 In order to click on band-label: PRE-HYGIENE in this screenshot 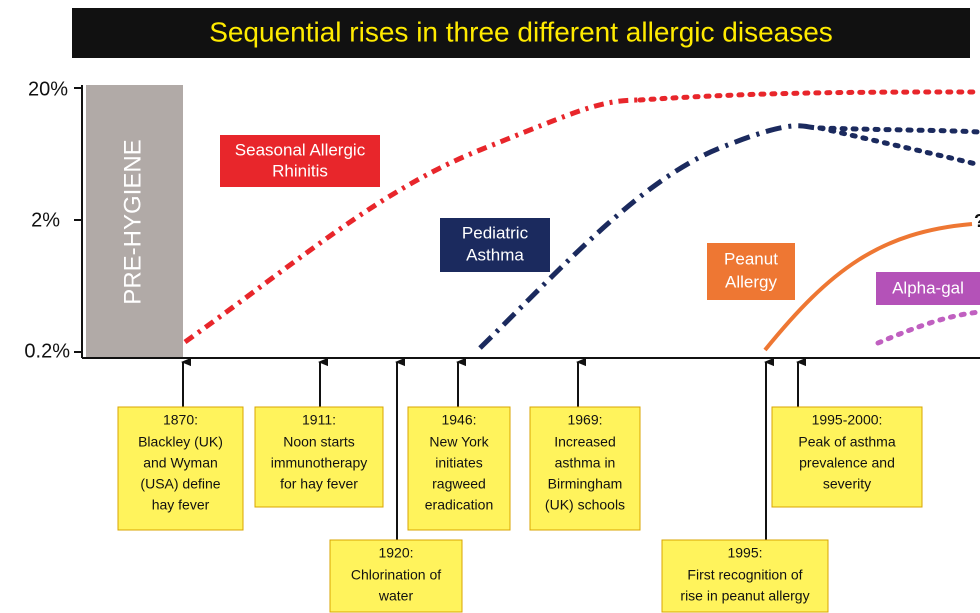, I will do `click(132, 221)`.